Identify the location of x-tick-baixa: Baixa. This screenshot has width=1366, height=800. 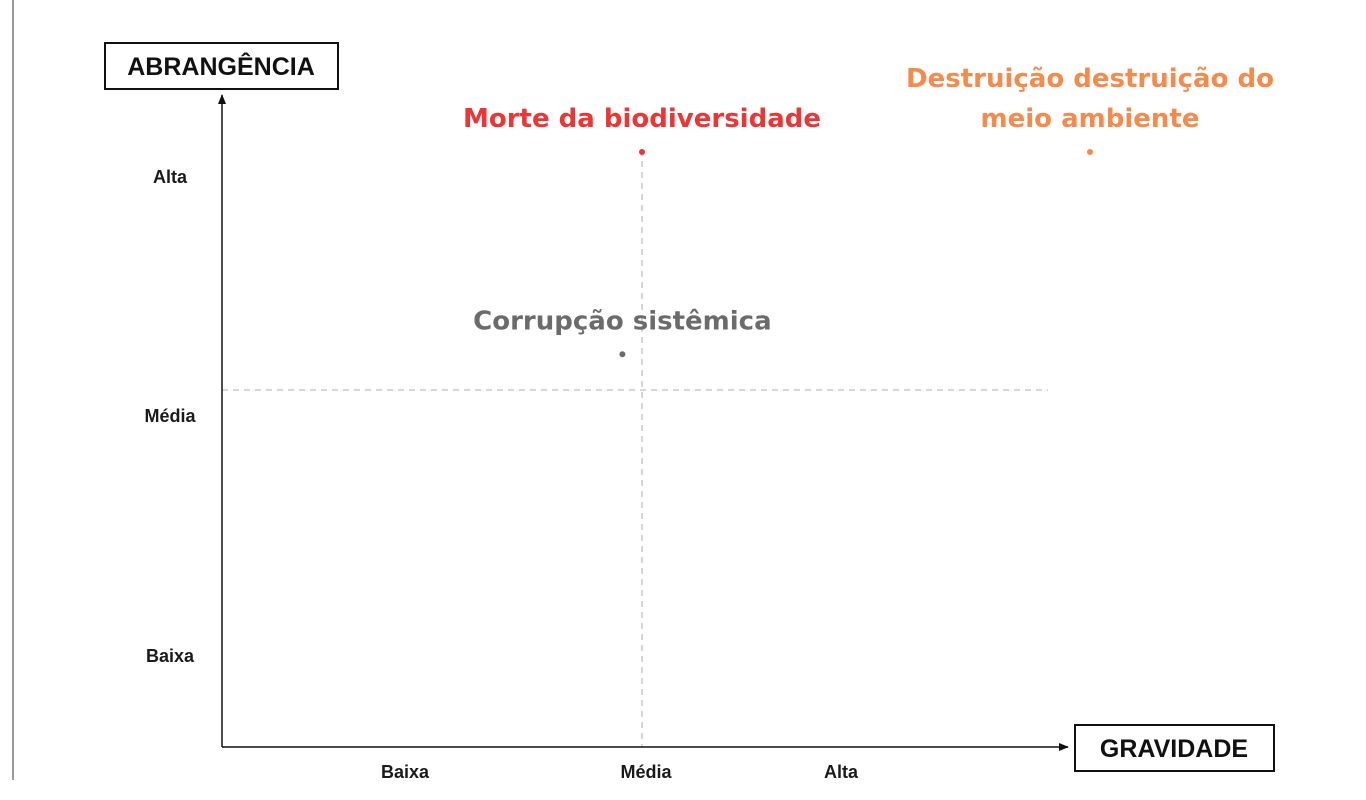
(405, 772).